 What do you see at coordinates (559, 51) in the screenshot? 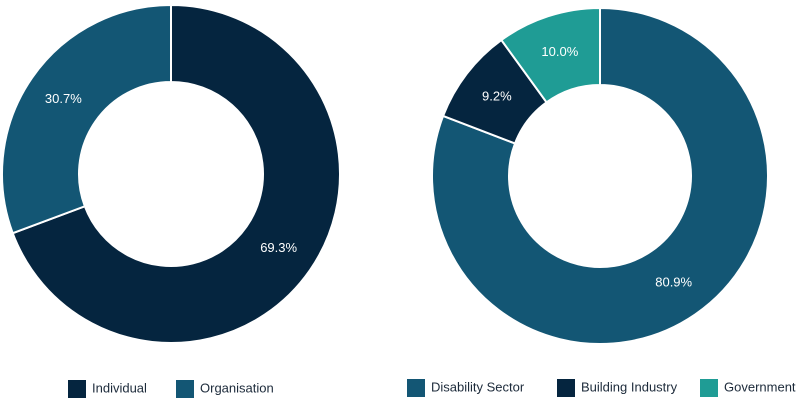
I see `slice-label-government: 10.0%` at bounding box center [559, 51].